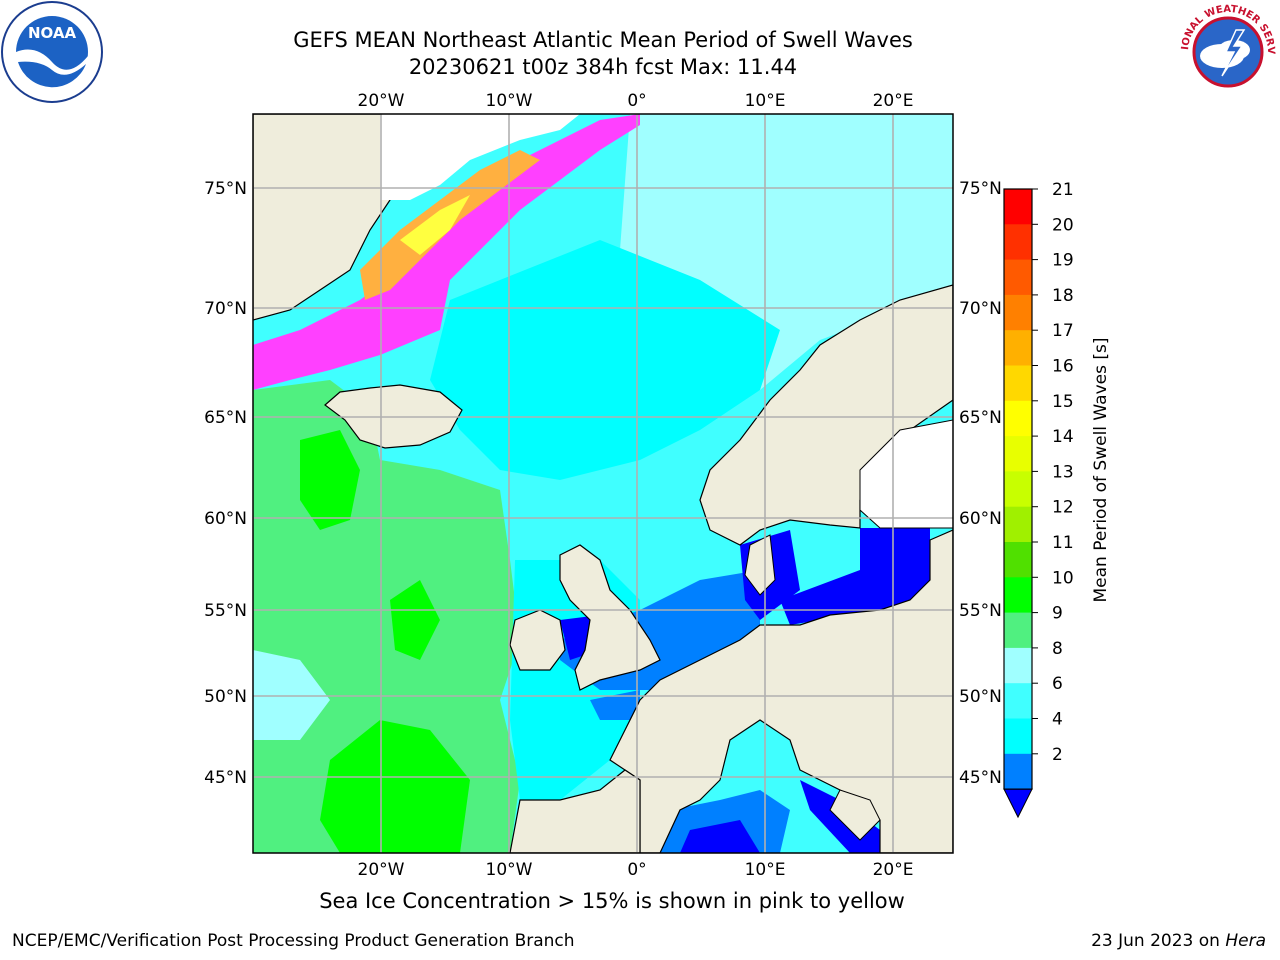 This screenshot has width=1280, height=960. Describe the element at coordinates (1245, 941) in the screenshot. I see `footer-host: Hera` at that location.